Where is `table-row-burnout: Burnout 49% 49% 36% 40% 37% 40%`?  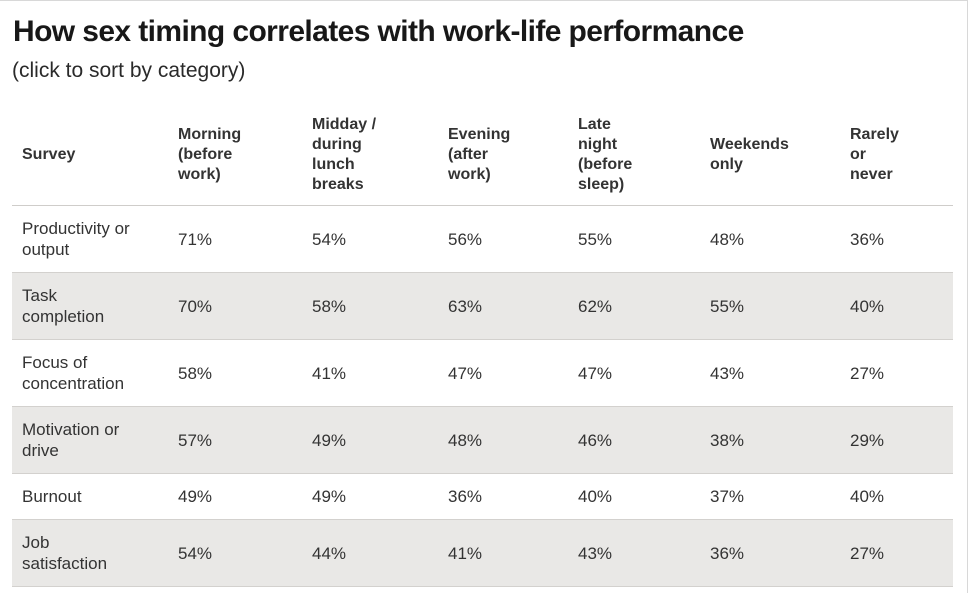 table-row-burnout: Burnout 49% 49% 36% 40% 37% 40% is located at coordinates (482, 496).